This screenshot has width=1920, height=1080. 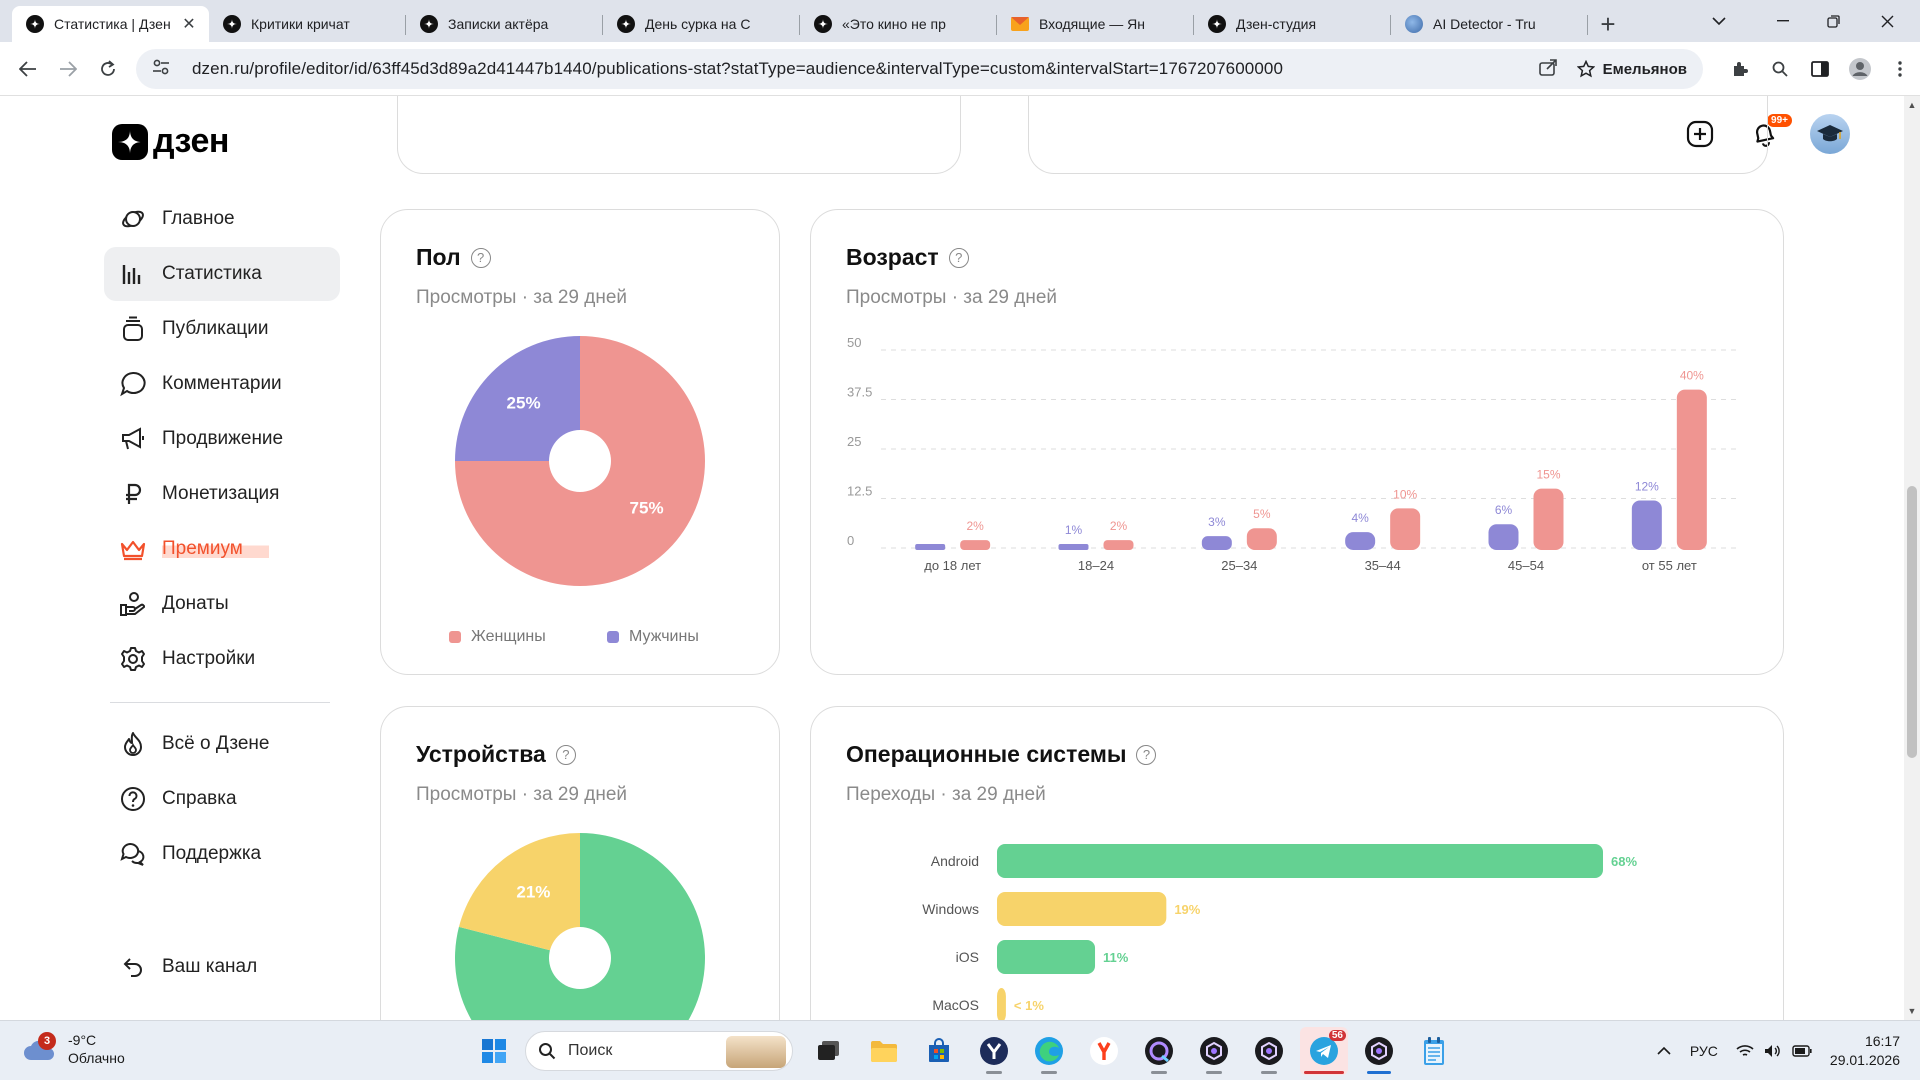 I want to click on search-icon, so click(x=1780, y=69).